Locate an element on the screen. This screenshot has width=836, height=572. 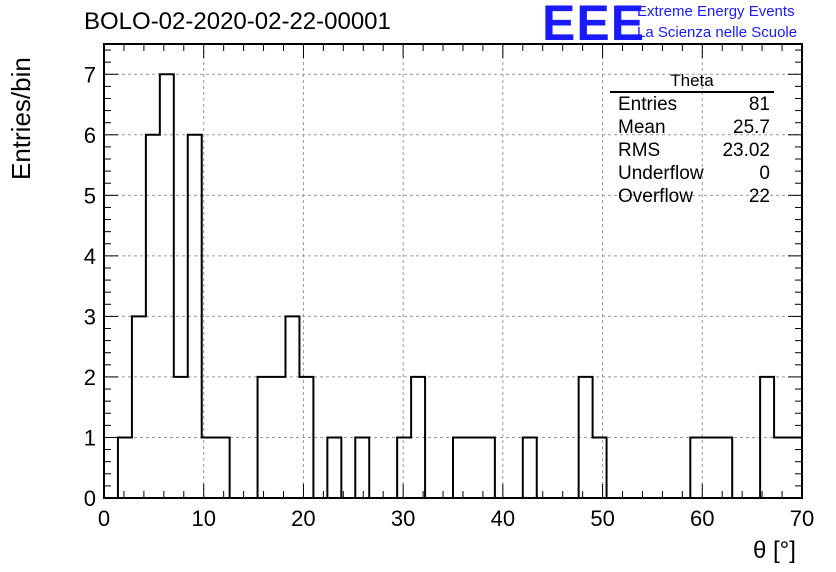
y-tick-label: 1 is located at coordinates (90, 437).